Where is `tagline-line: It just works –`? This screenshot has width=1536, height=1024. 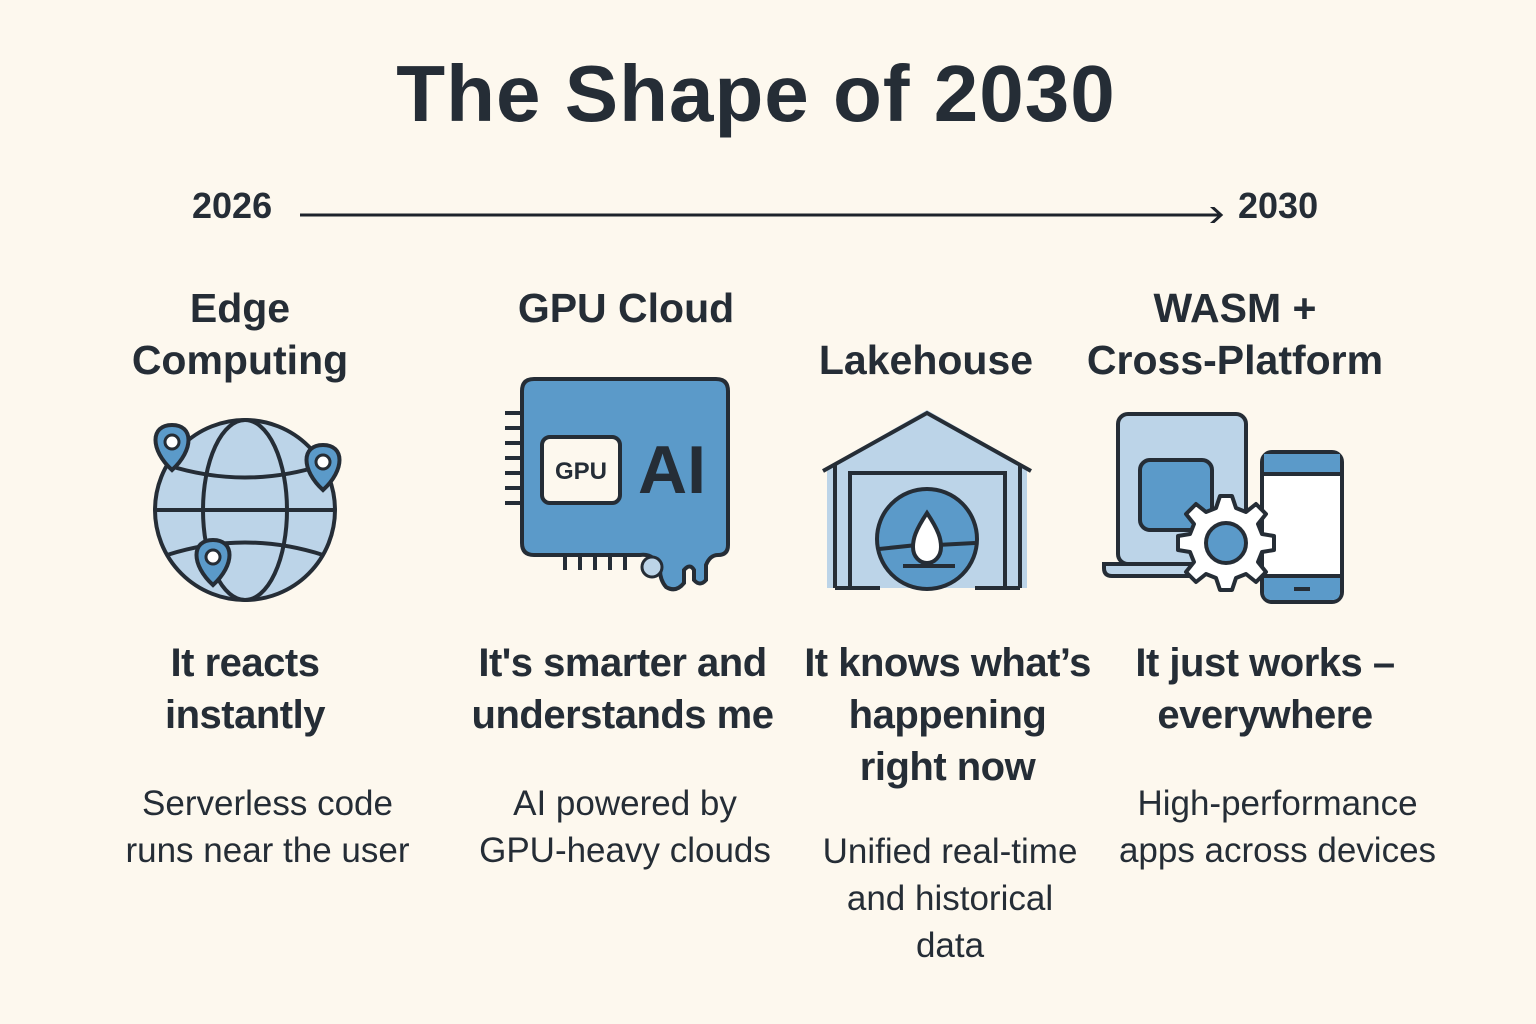
tagline-line: It just works – is located at coordinates (1265, 663).